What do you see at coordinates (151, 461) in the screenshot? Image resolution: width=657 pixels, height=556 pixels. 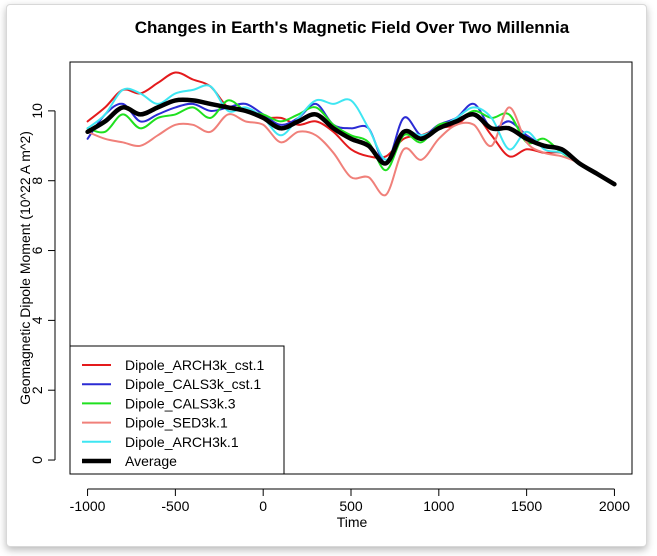 I see `legend-label: Average` at bounding box center [151, 461].